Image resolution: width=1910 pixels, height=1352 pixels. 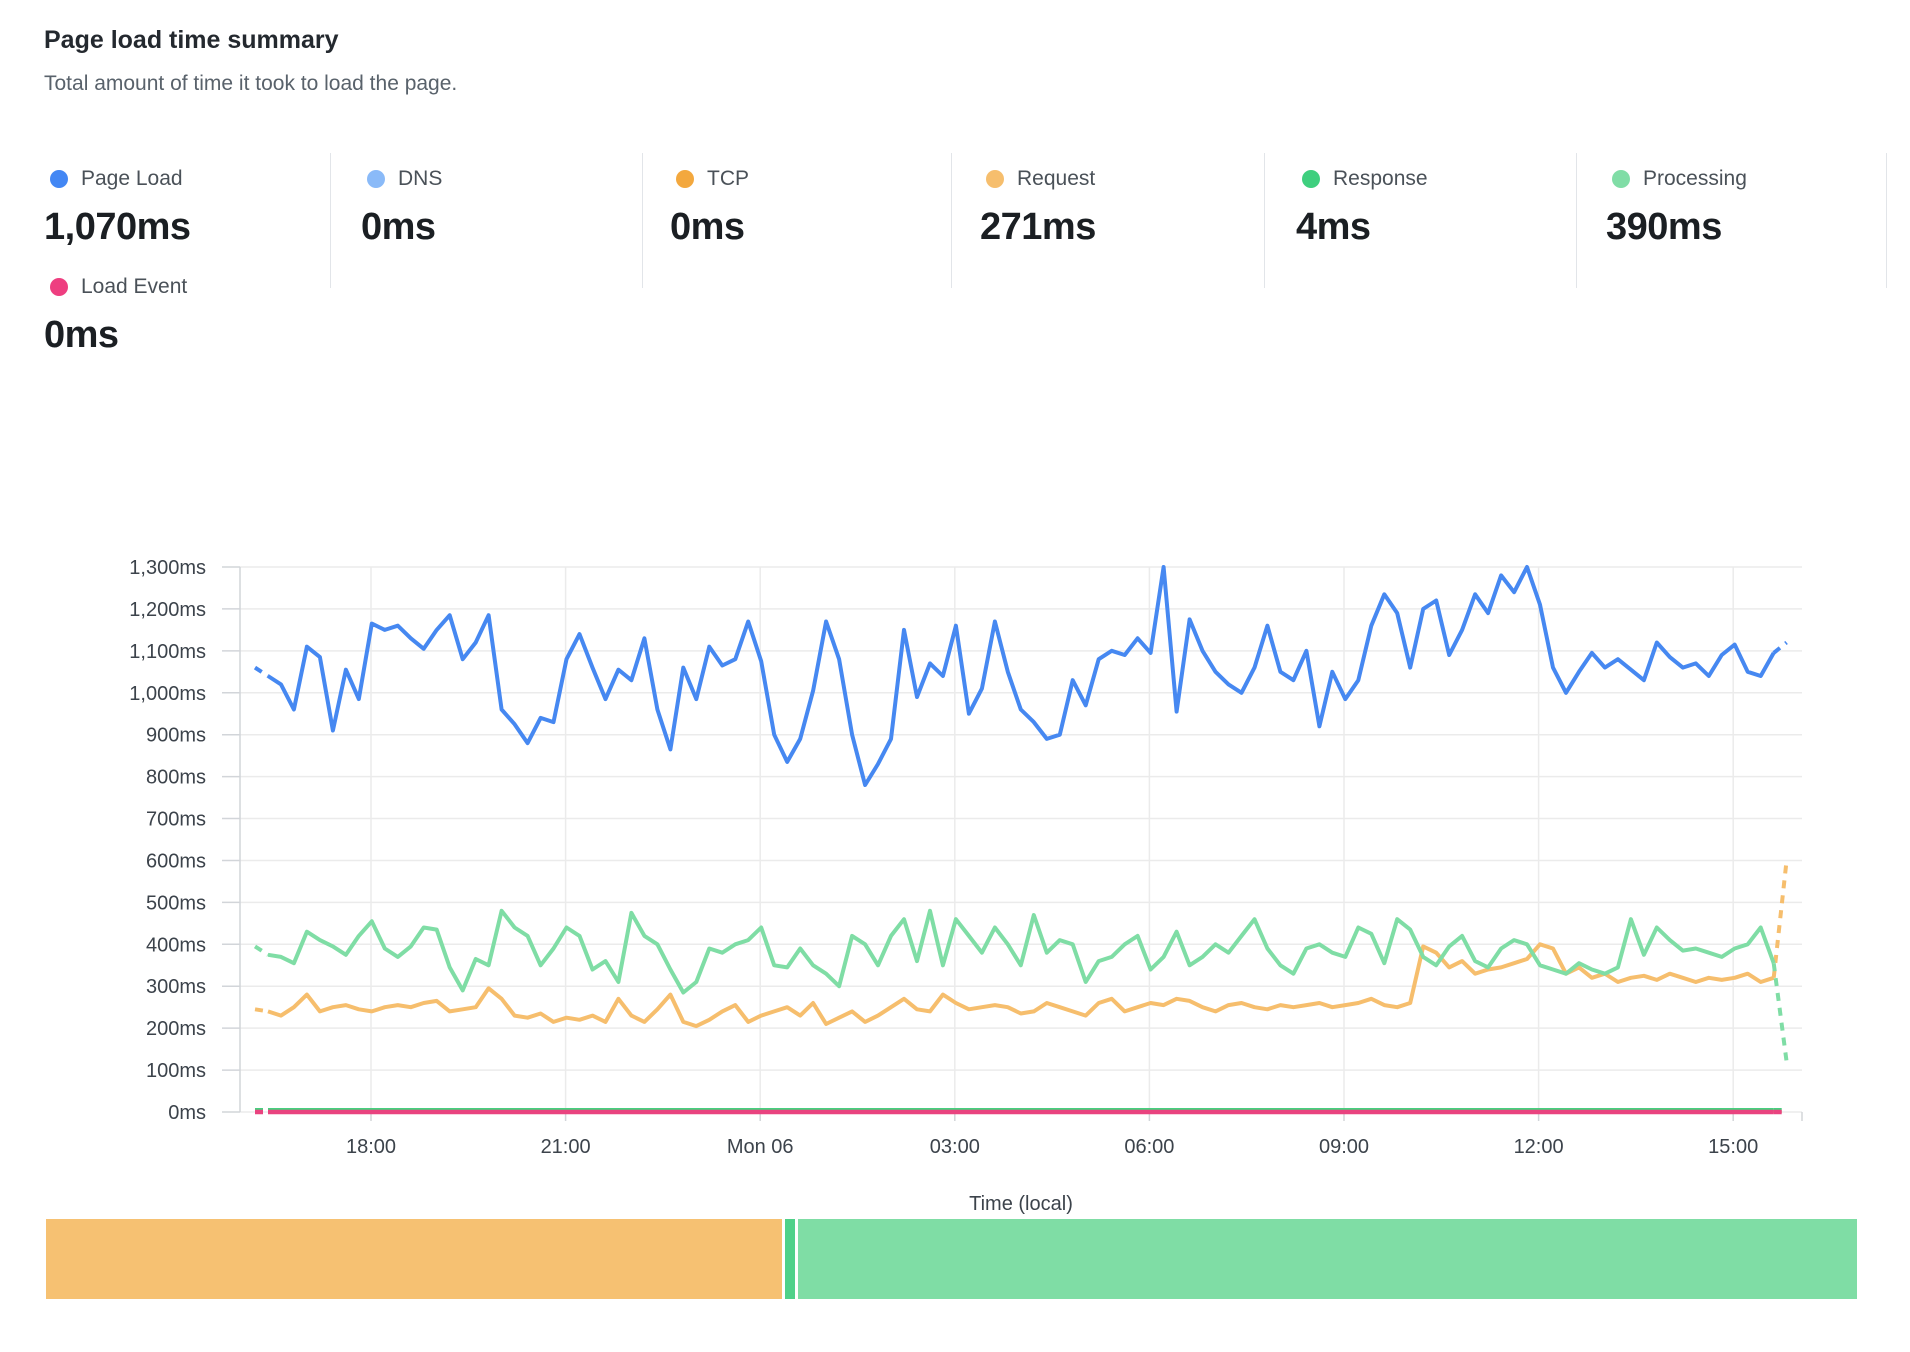 What do you see at coordinates (176, 778) in the screenshot?
I see `y-tick-label: 800ms` at bounding box center [176, 778].